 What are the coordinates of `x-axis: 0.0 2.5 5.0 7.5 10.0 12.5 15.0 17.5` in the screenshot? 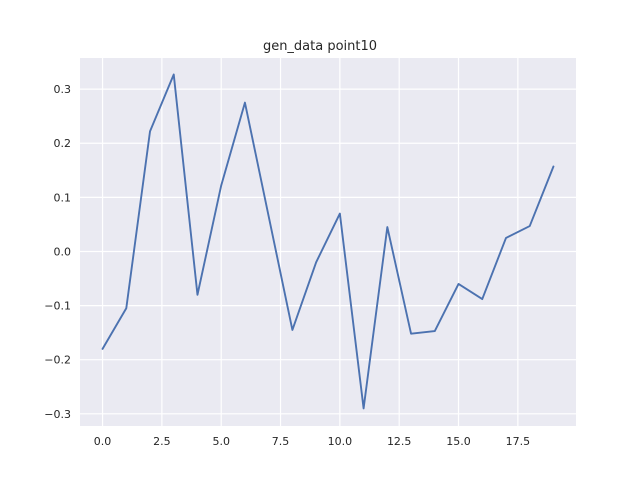 It's located at (312, 441).